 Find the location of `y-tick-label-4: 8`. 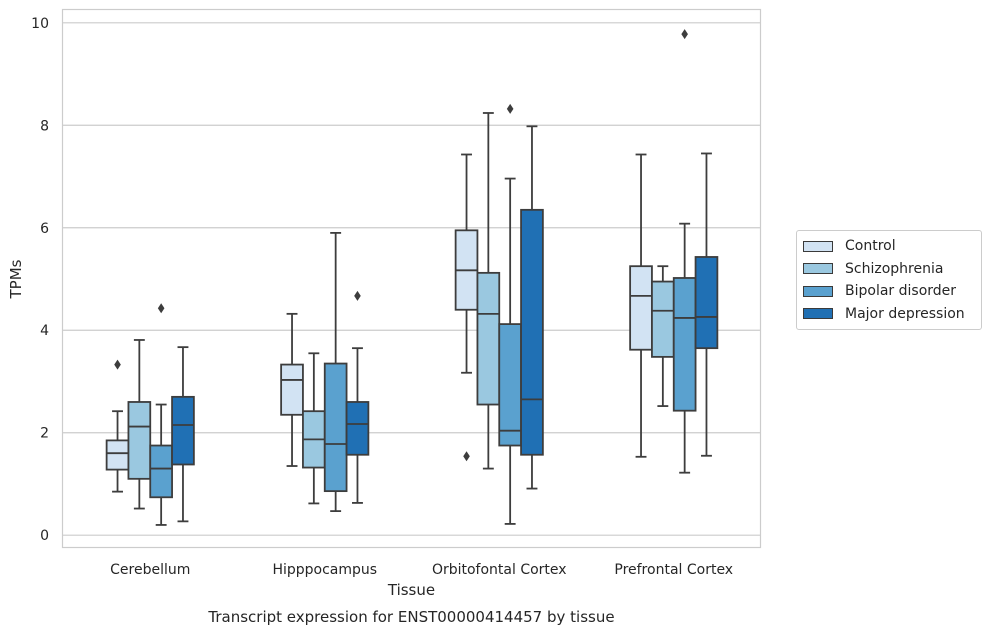

y-tick-label-4: 8 is located at coordinates (44, 126).